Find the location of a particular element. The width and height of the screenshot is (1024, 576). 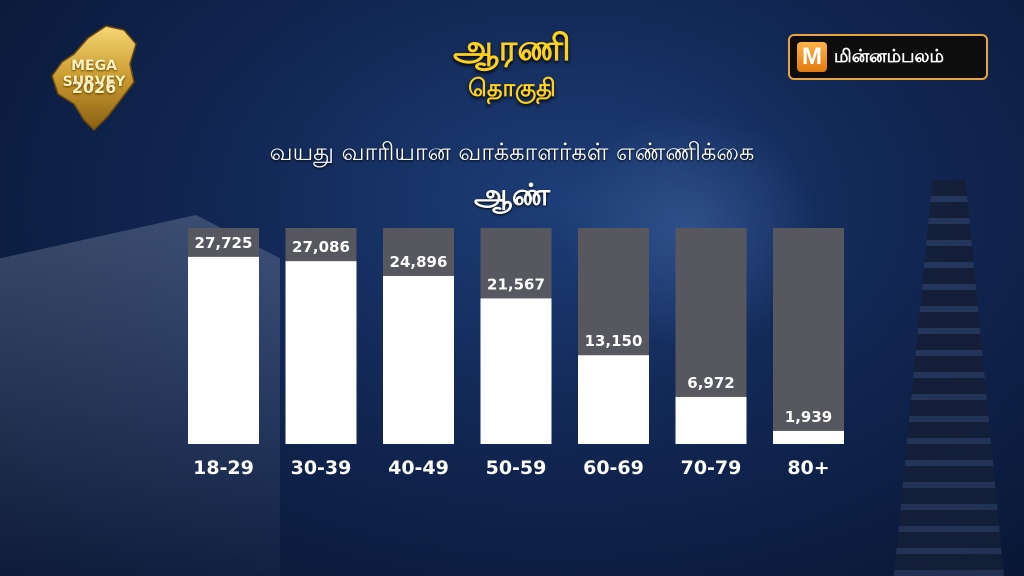

value-label-70-79: 6,972 is located at coordinates (710, 383).